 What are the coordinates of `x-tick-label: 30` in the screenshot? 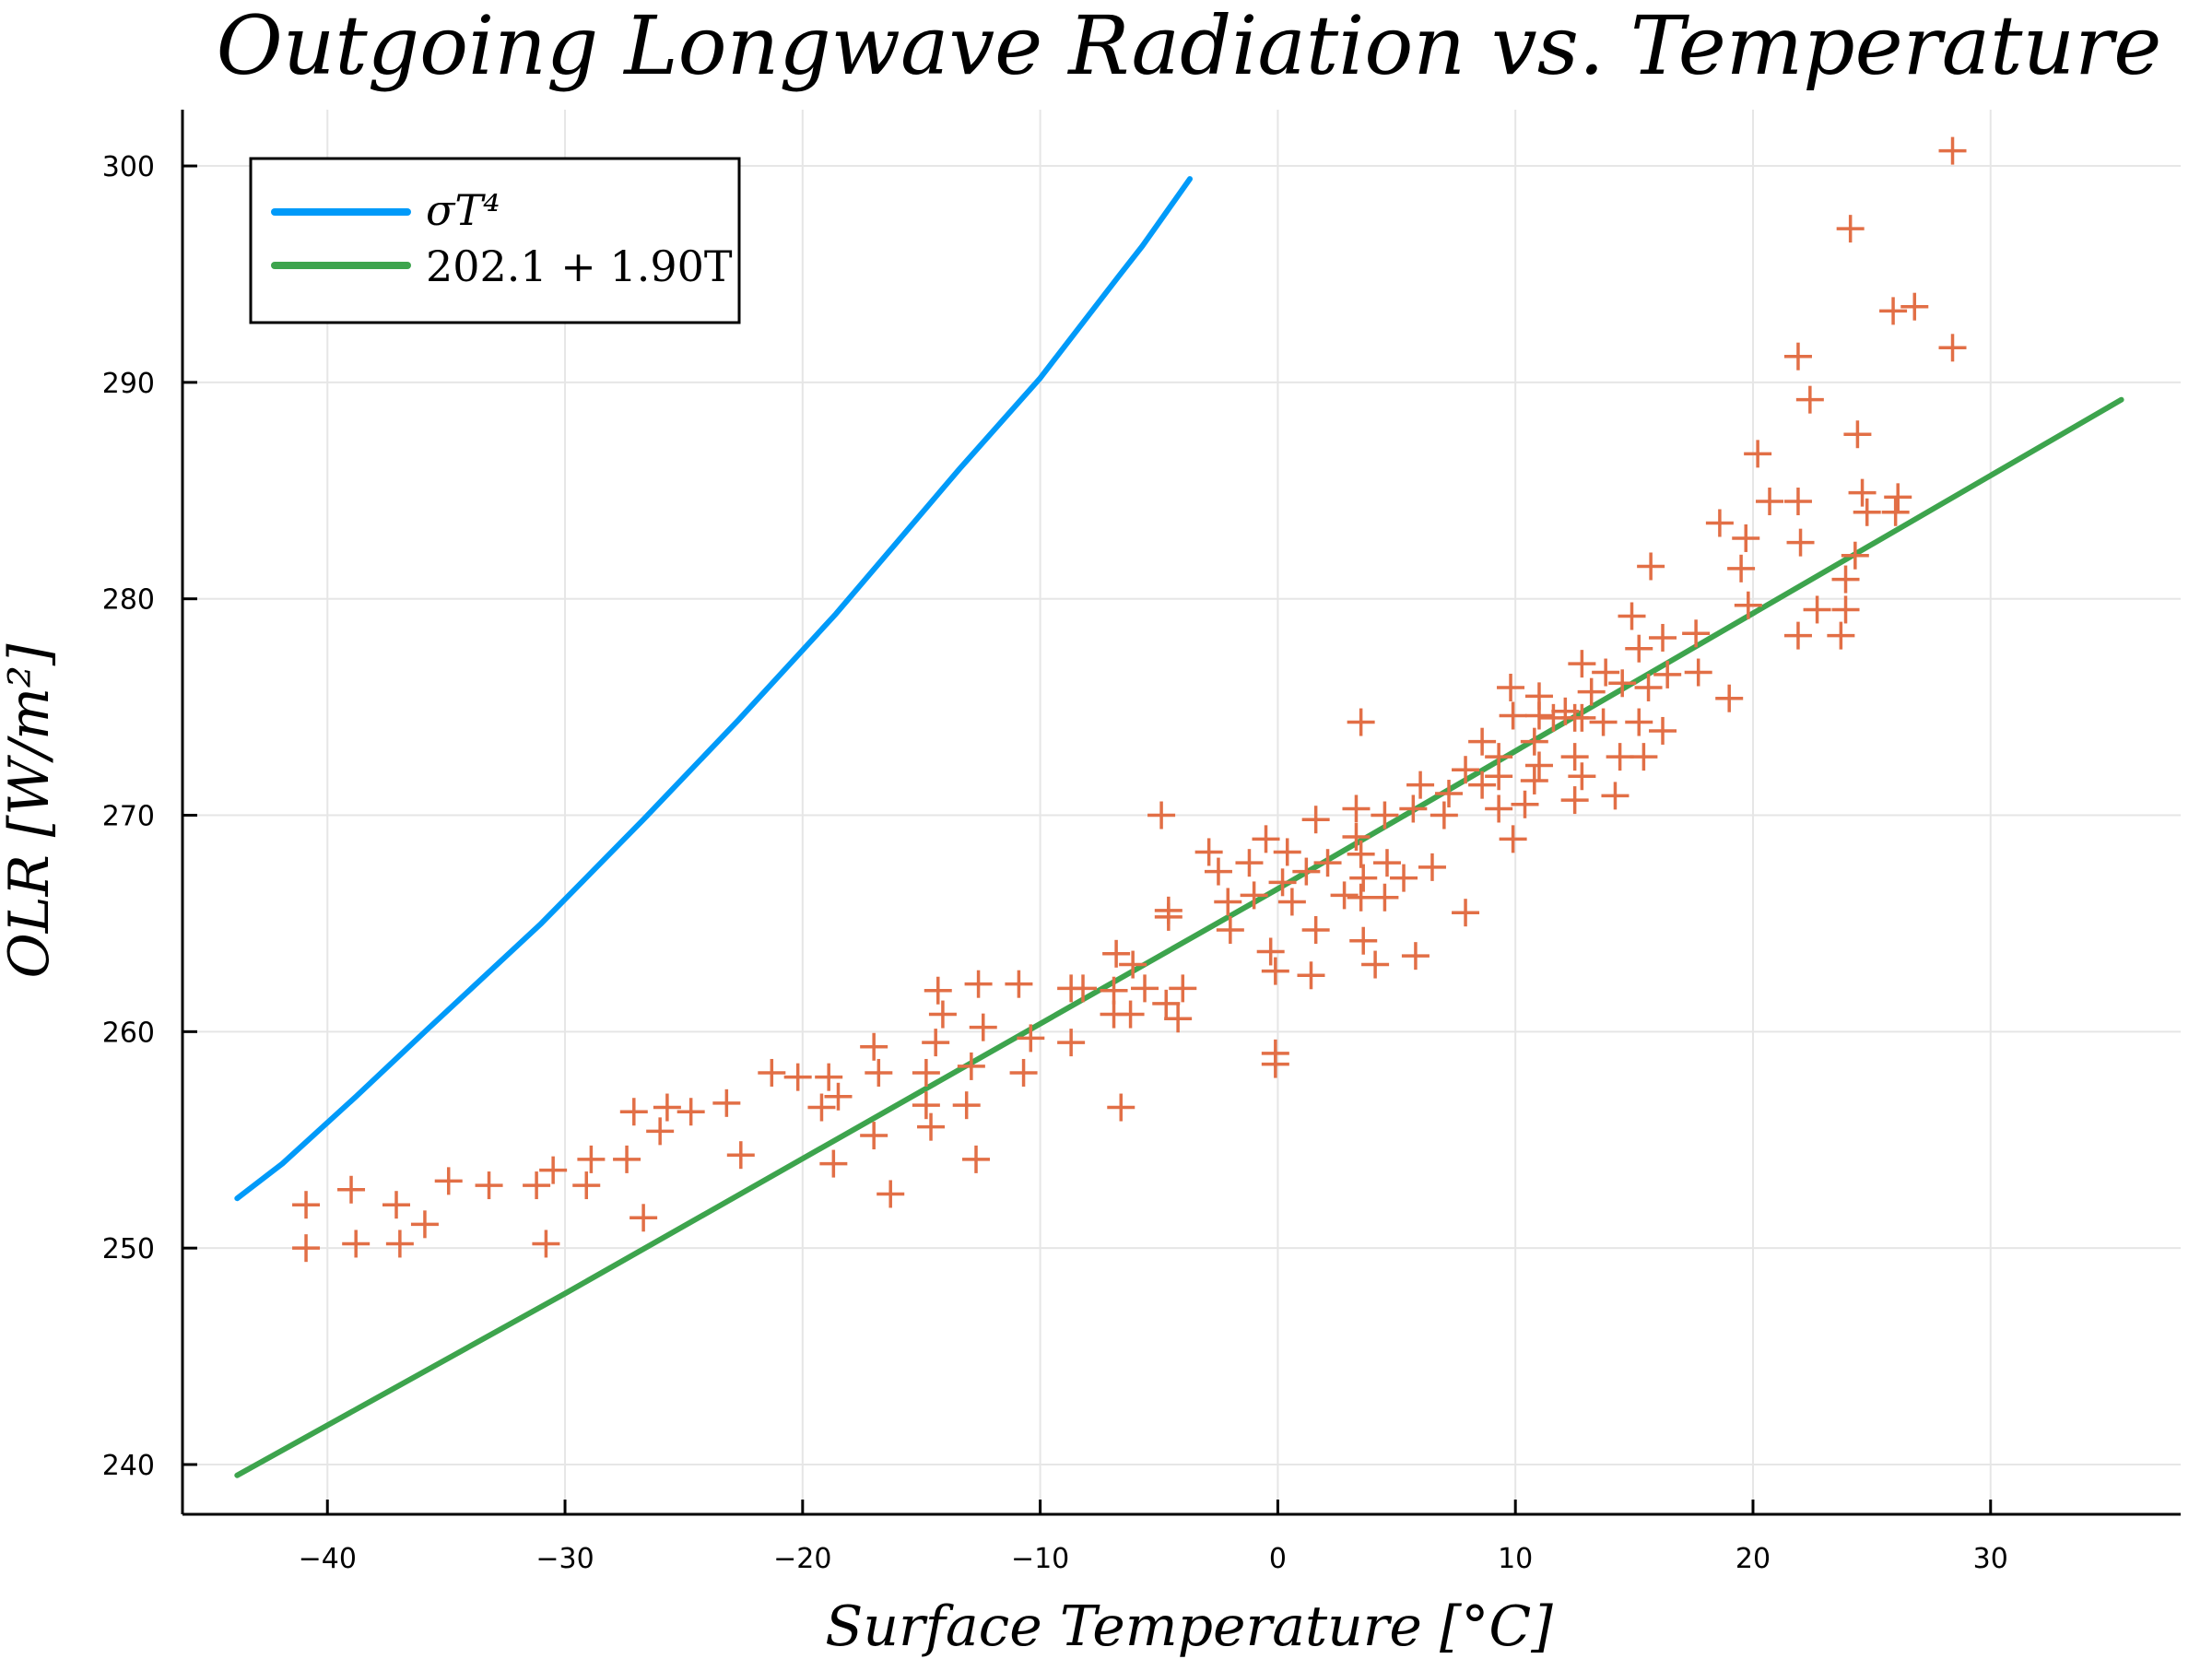 It's located at (1990, 1559).